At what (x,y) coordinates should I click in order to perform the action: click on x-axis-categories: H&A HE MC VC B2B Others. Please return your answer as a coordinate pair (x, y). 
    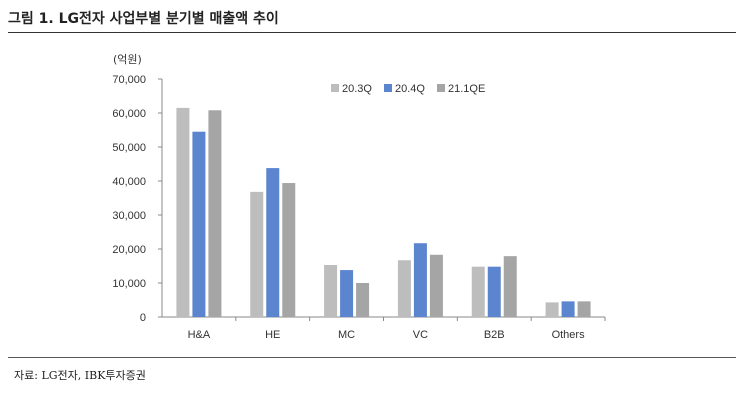
    Looking at the image, I should click on (397, 329).